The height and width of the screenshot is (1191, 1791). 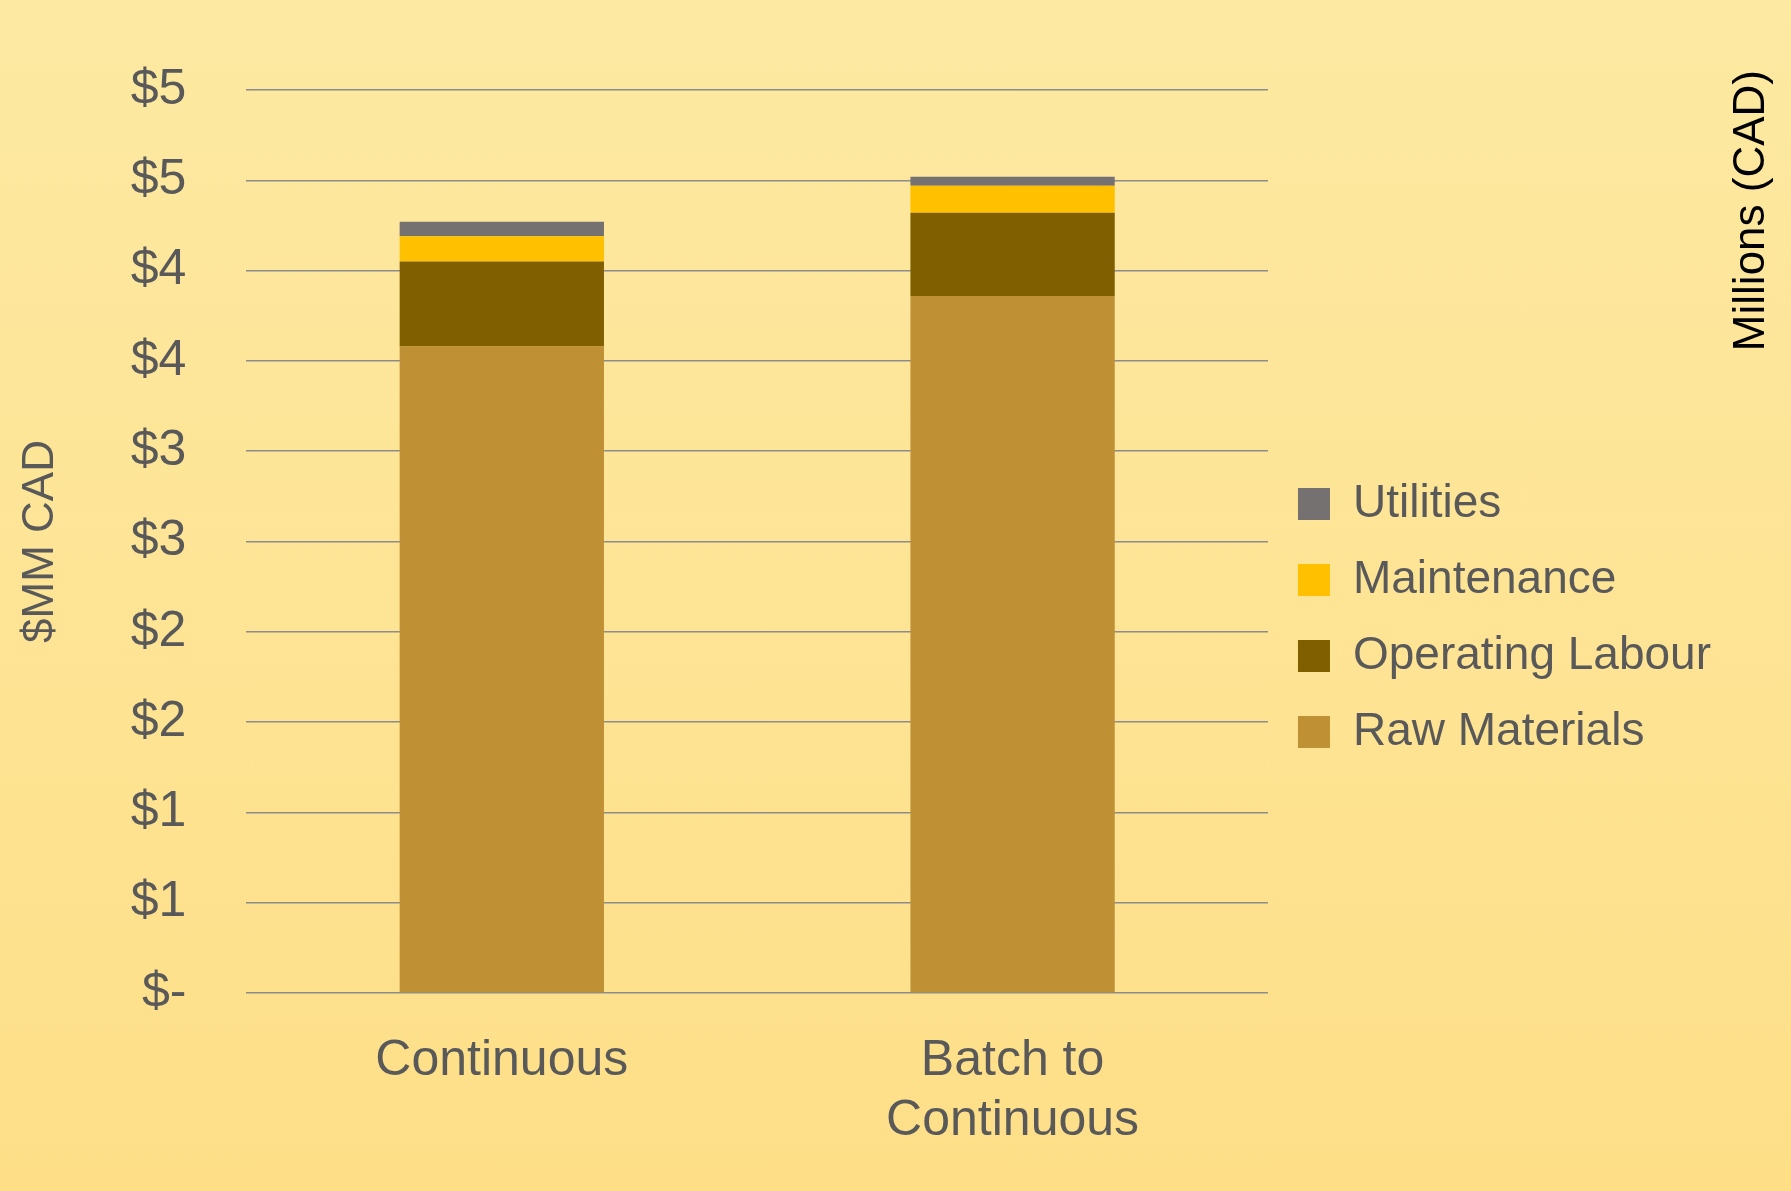 I want to click on legend-label: Utilities, so click(x=1427, y=500).